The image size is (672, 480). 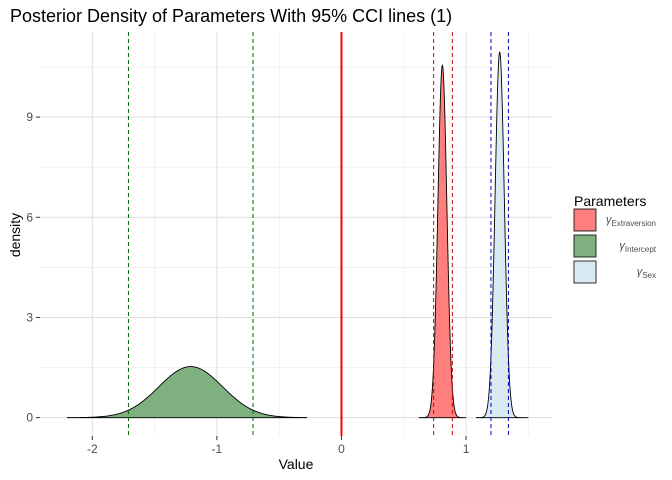 What do you see at coordinates (466, 449) in the screenshot?
I see `x-tick-label: 1` at bounding box center [466, 449].